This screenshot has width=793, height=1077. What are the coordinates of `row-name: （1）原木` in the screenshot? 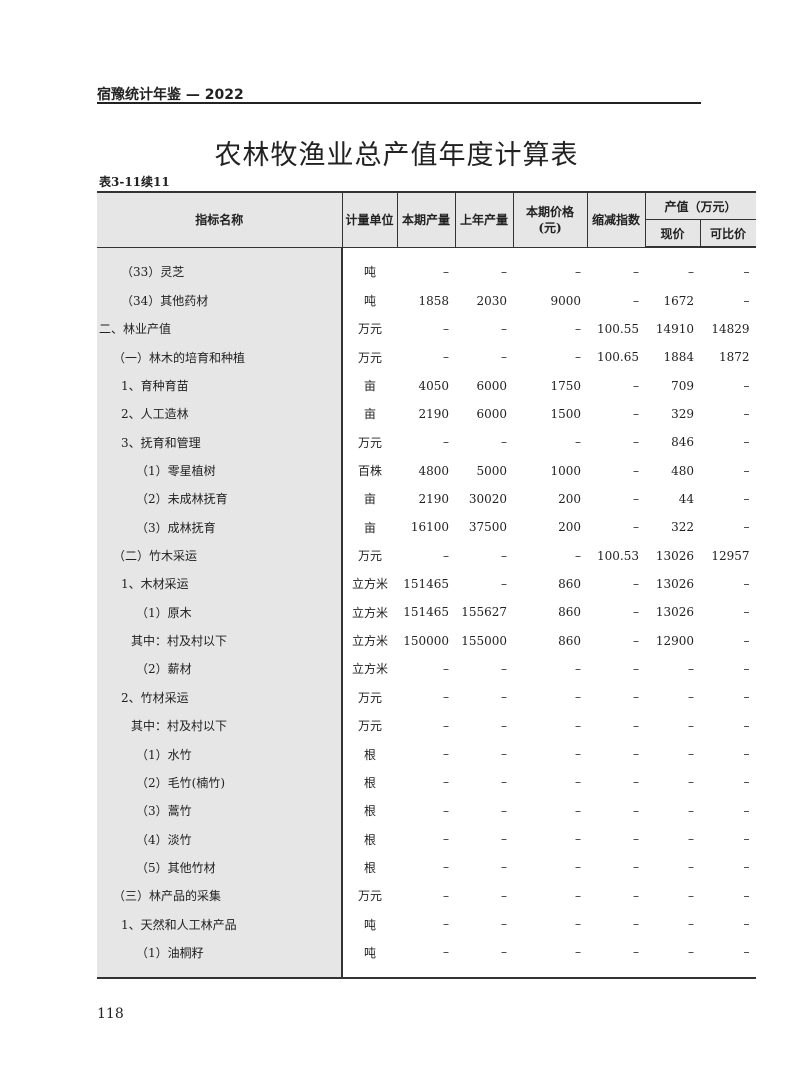 It's located at (220, 612).